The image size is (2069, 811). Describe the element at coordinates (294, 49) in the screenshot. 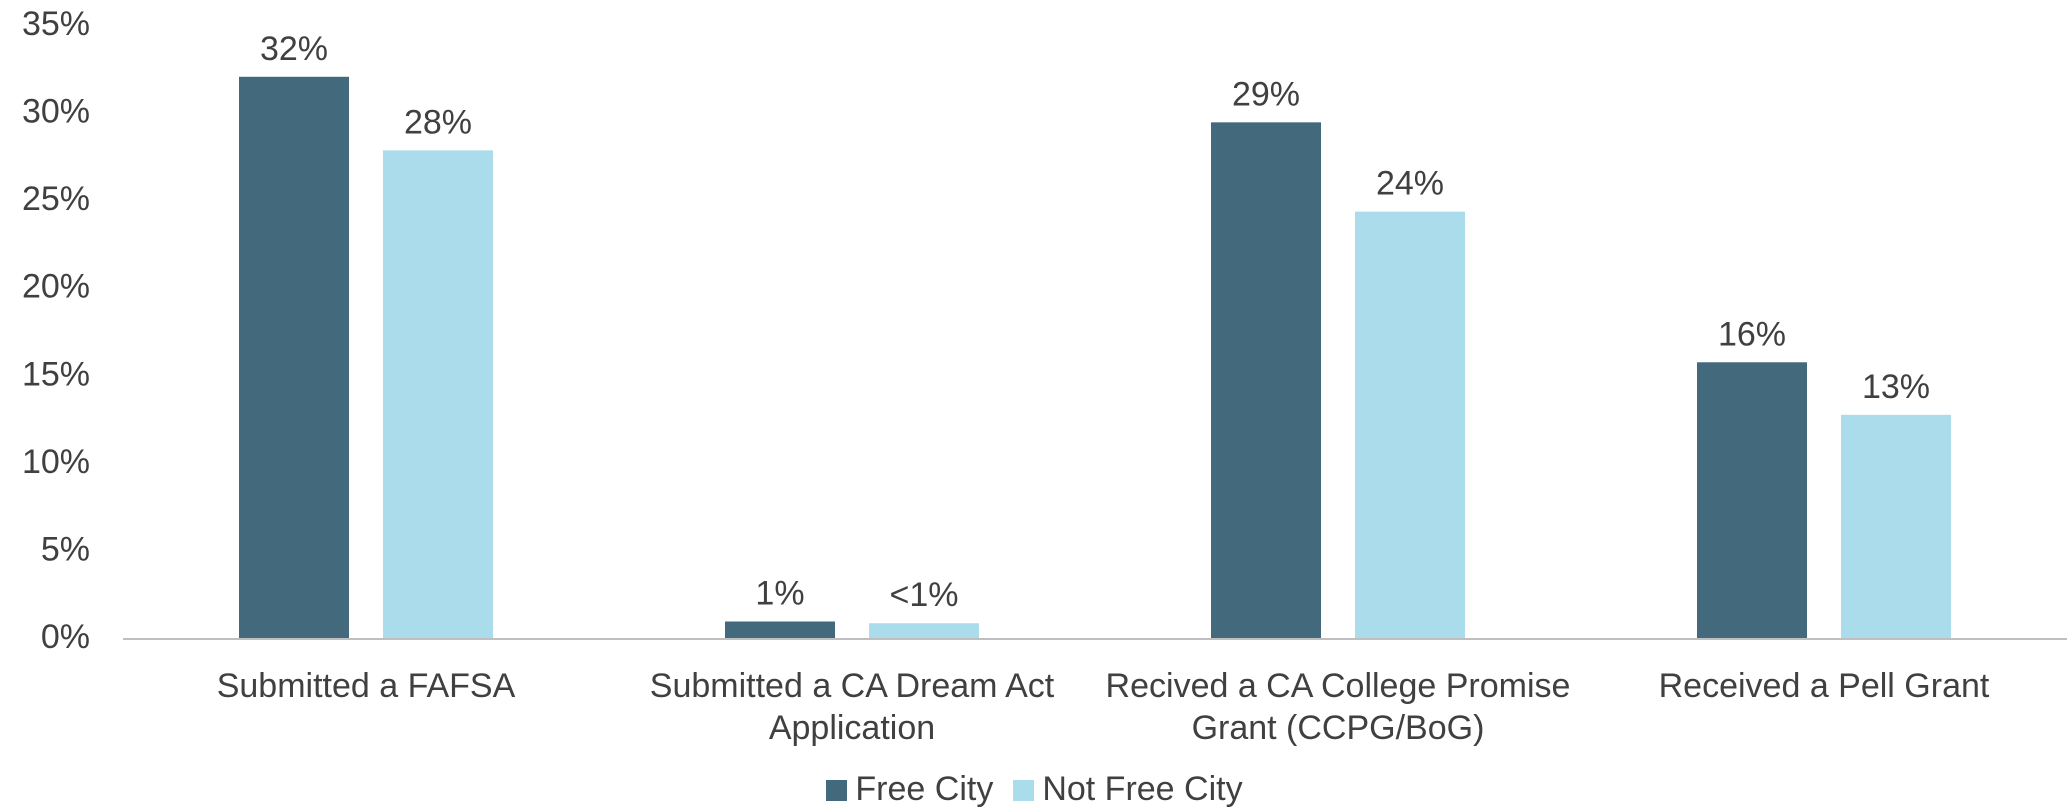

I see `data-label: 32%` at that location.